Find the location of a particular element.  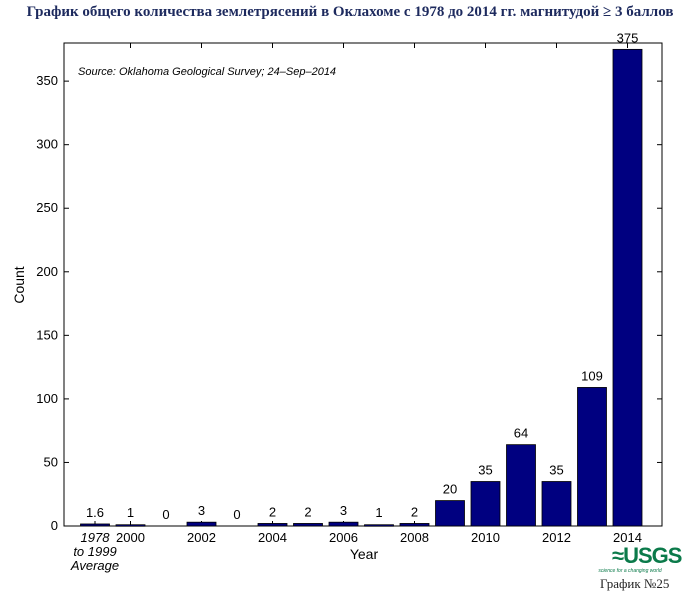

y-tick-label: 0 is located at coordinates (54, 525).